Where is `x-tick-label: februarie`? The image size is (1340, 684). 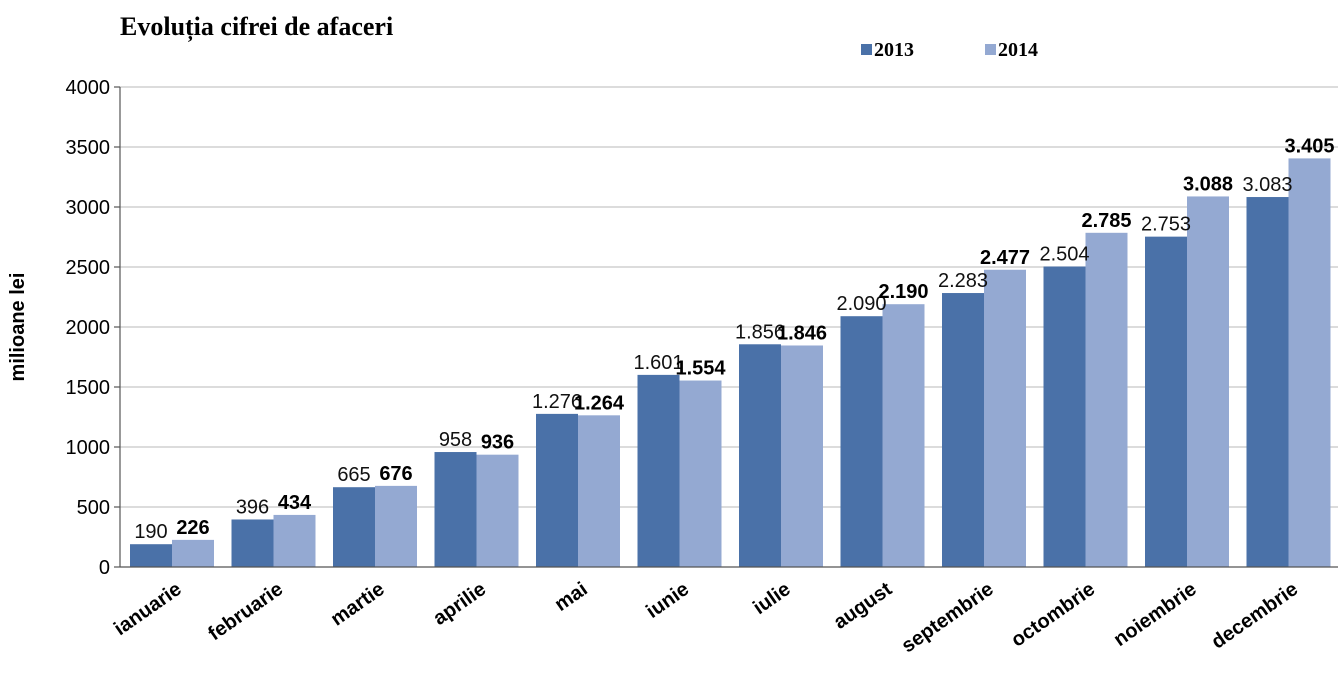
x-tick-label: februarie is located at coordinates (245, 611).